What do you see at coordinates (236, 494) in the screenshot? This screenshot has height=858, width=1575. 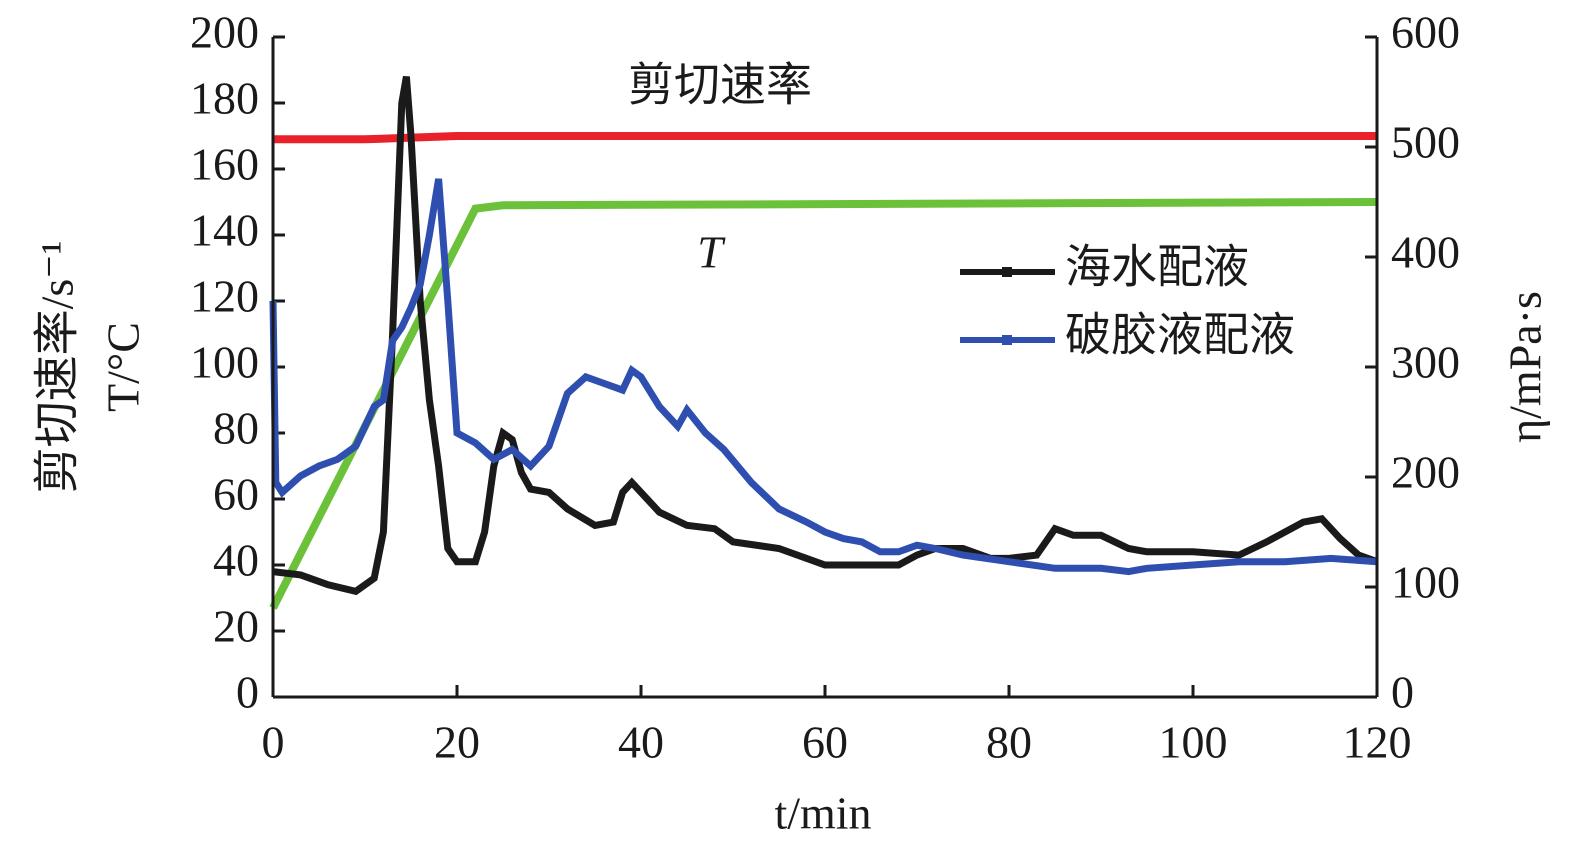 I see `y-tick-label: 60` at bounding box center [236, 494].